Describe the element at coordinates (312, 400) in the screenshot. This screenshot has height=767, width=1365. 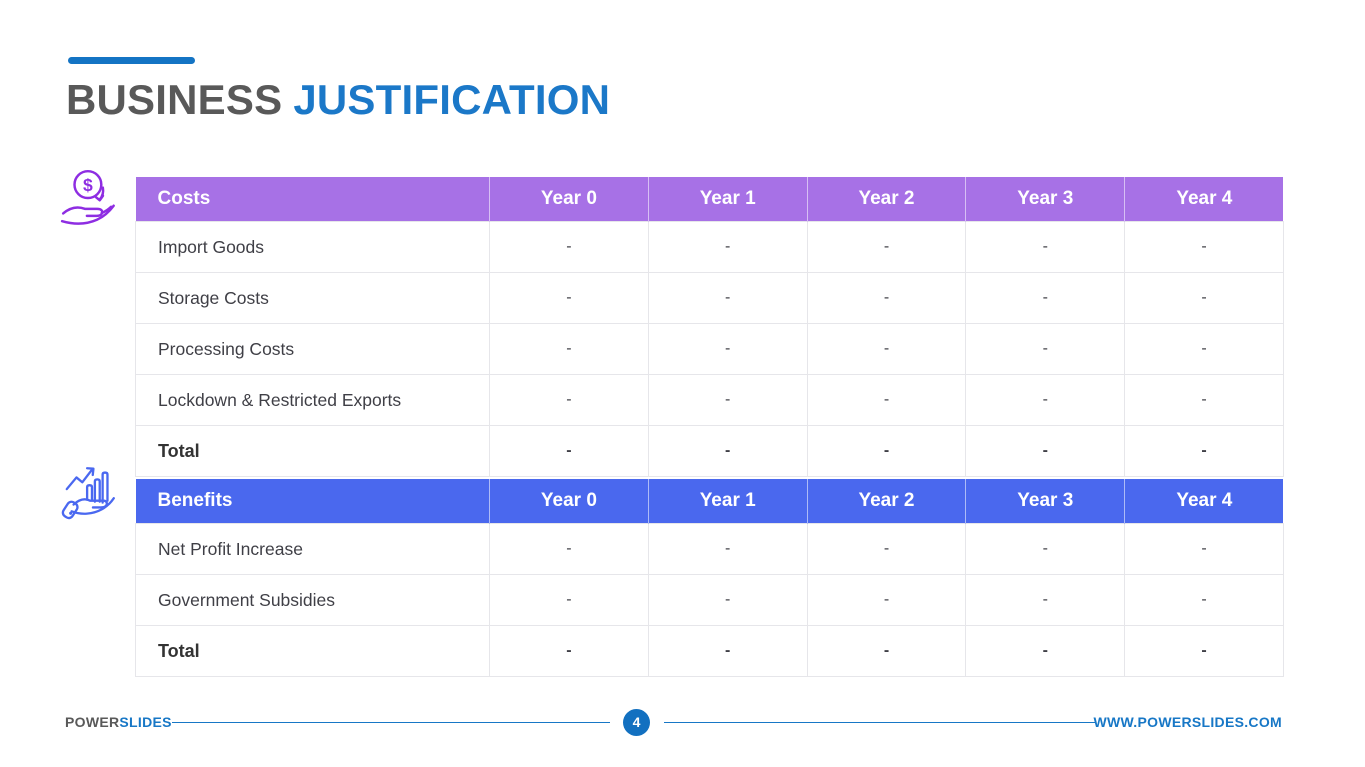
I see `row-label: Lockdown & Restricted Exports` at that location.